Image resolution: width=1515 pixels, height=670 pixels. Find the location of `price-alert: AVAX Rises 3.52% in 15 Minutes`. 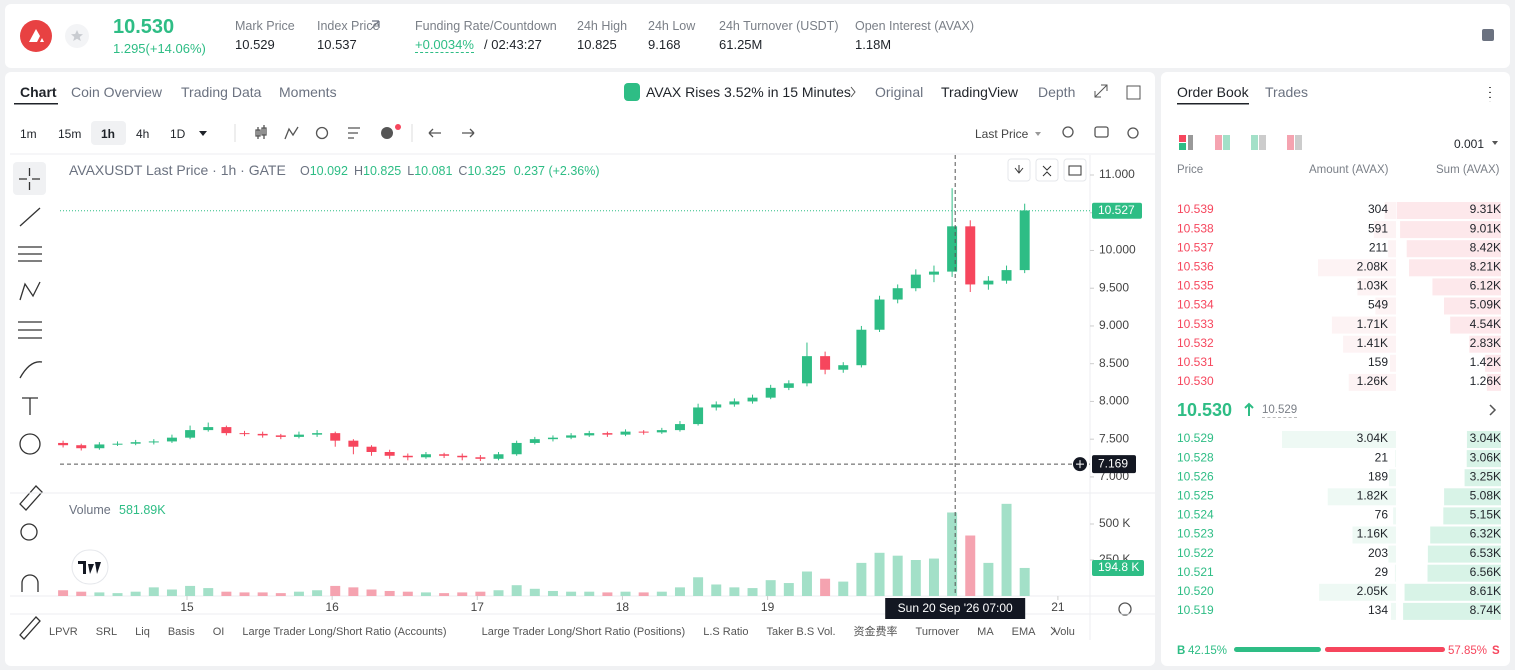

price-alert: AVAX Rises 3.52% in 15 Minutes is located at coordinates (748, 92).